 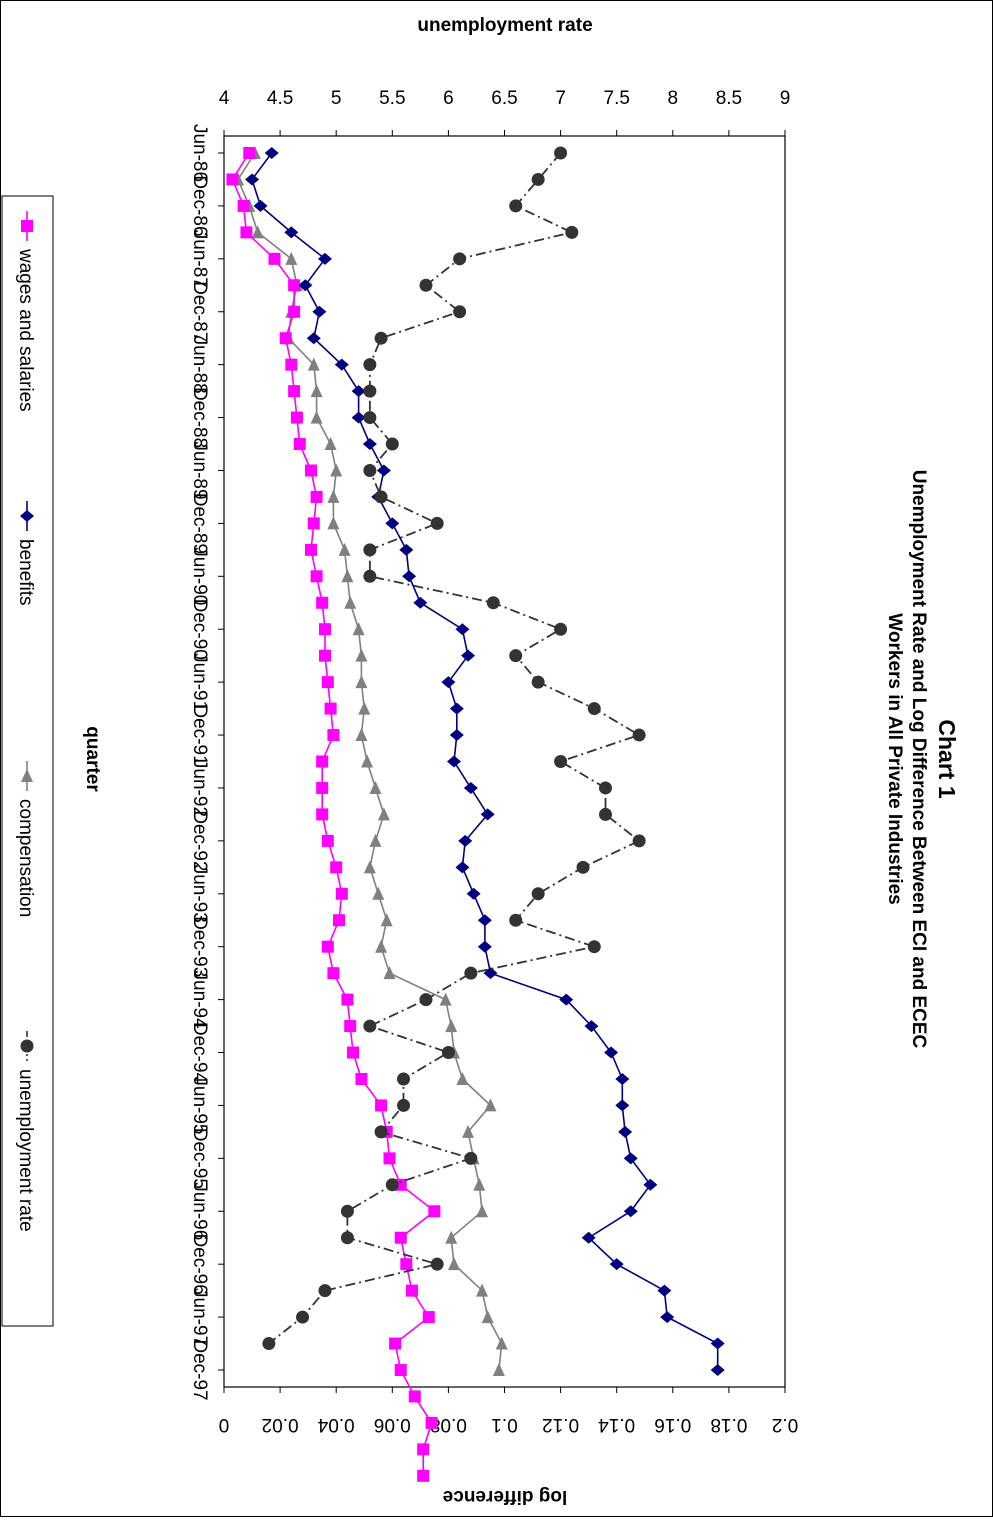 What do you see at coordinates (504, 98) in the screenshot?
I see `y2-tick-label: 6.5` at bounding box center [504, 98].